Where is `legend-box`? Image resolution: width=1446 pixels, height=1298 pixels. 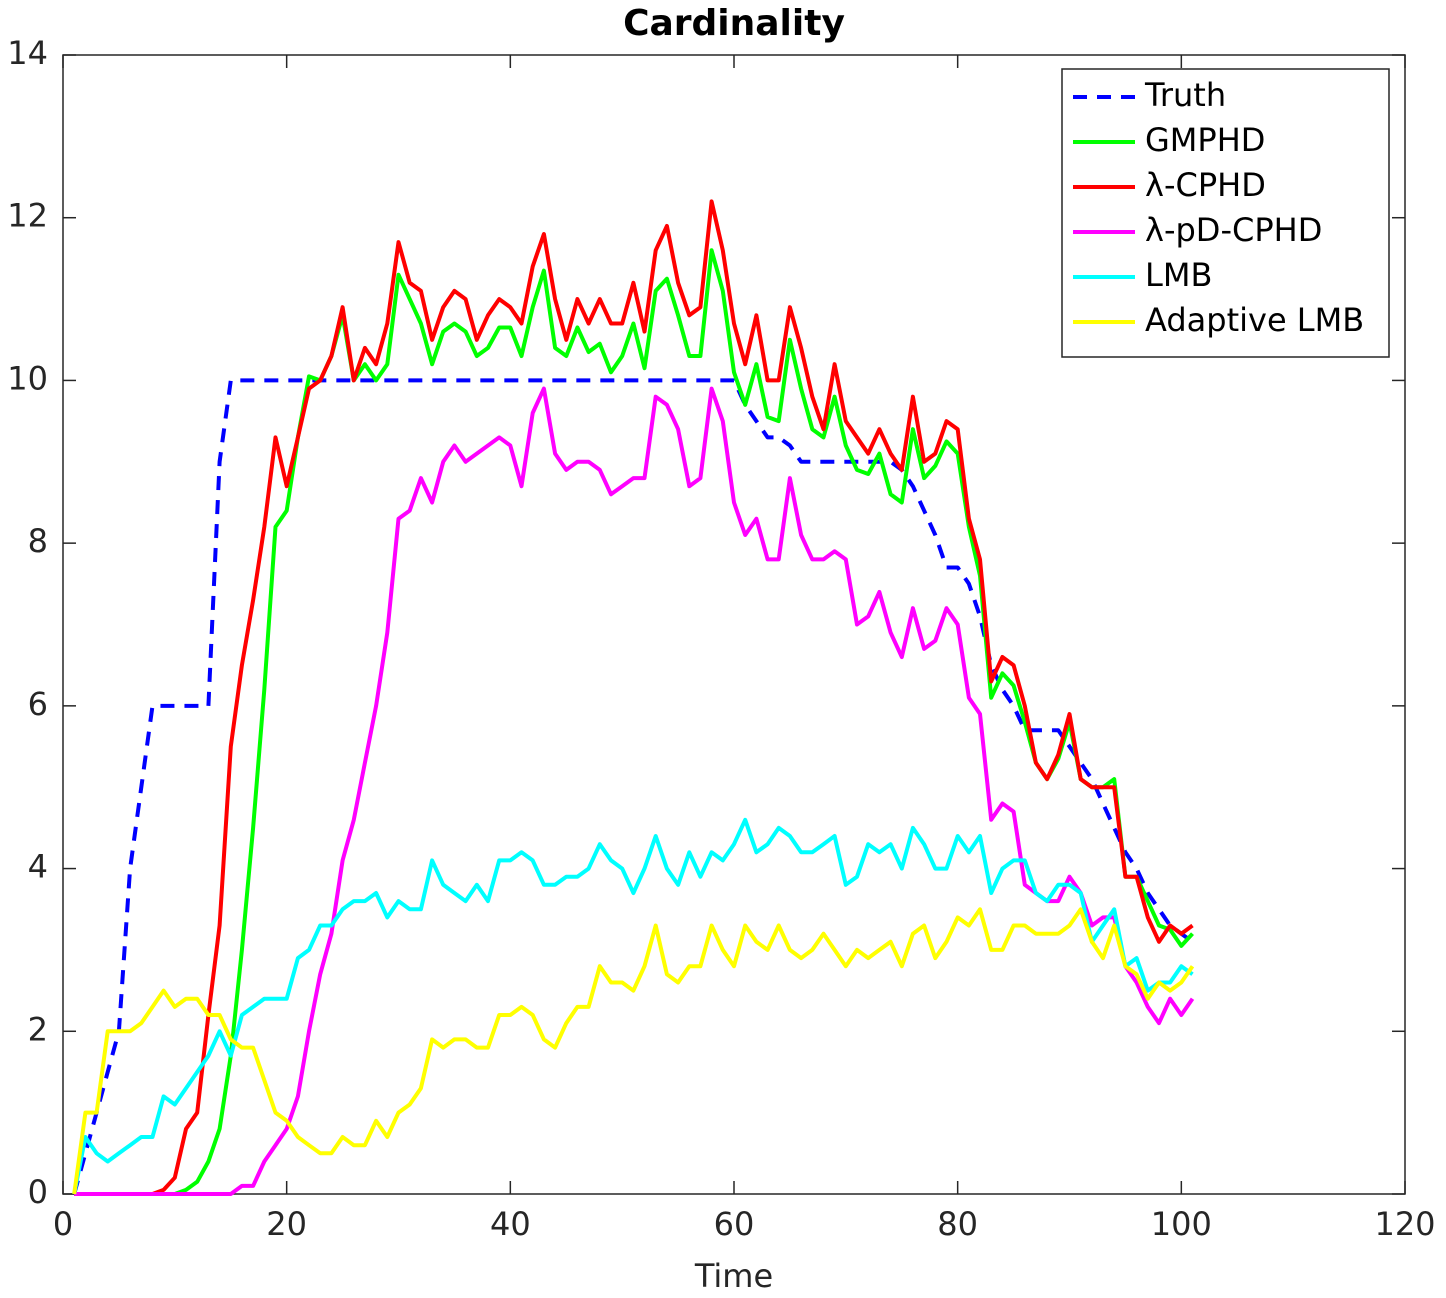
legend-box is located at coordinates (1225, 213).